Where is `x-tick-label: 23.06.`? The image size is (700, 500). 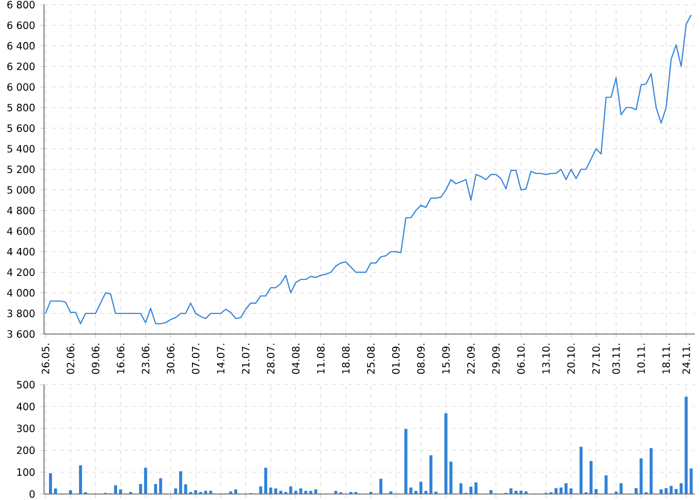 x-tick-label: 23.06. is located at coordinates (146, 359).